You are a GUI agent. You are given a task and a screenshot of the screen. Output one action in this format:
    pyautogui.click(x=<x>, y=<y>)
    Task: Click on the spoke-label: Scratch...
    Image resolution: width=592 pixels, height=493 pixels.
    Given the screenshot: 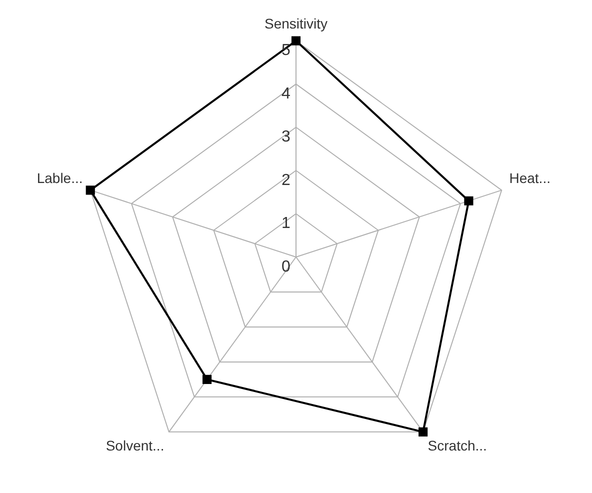 What is the action you would take?
    pyautogui.click(x=457, y=446)
    